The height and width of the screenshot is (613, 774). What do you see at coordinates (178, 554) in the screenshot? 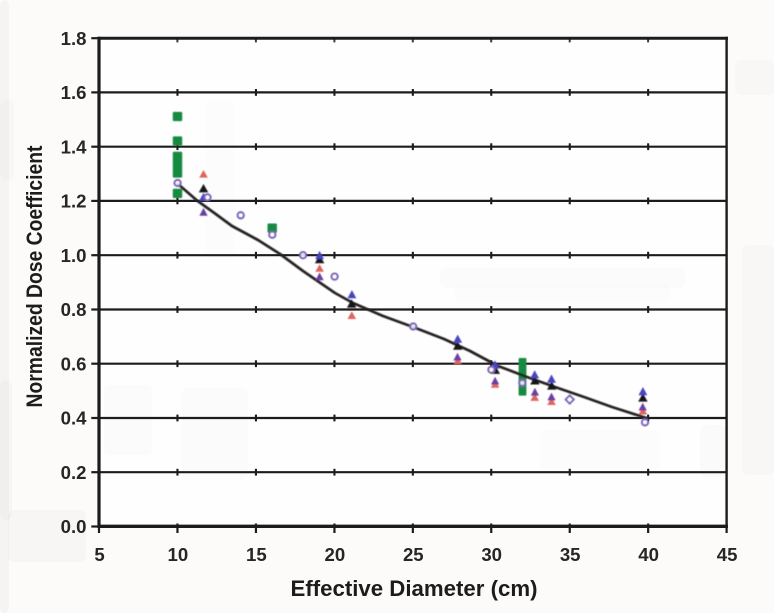
I see `svg-text: 10` at bounding box center [178, 554].